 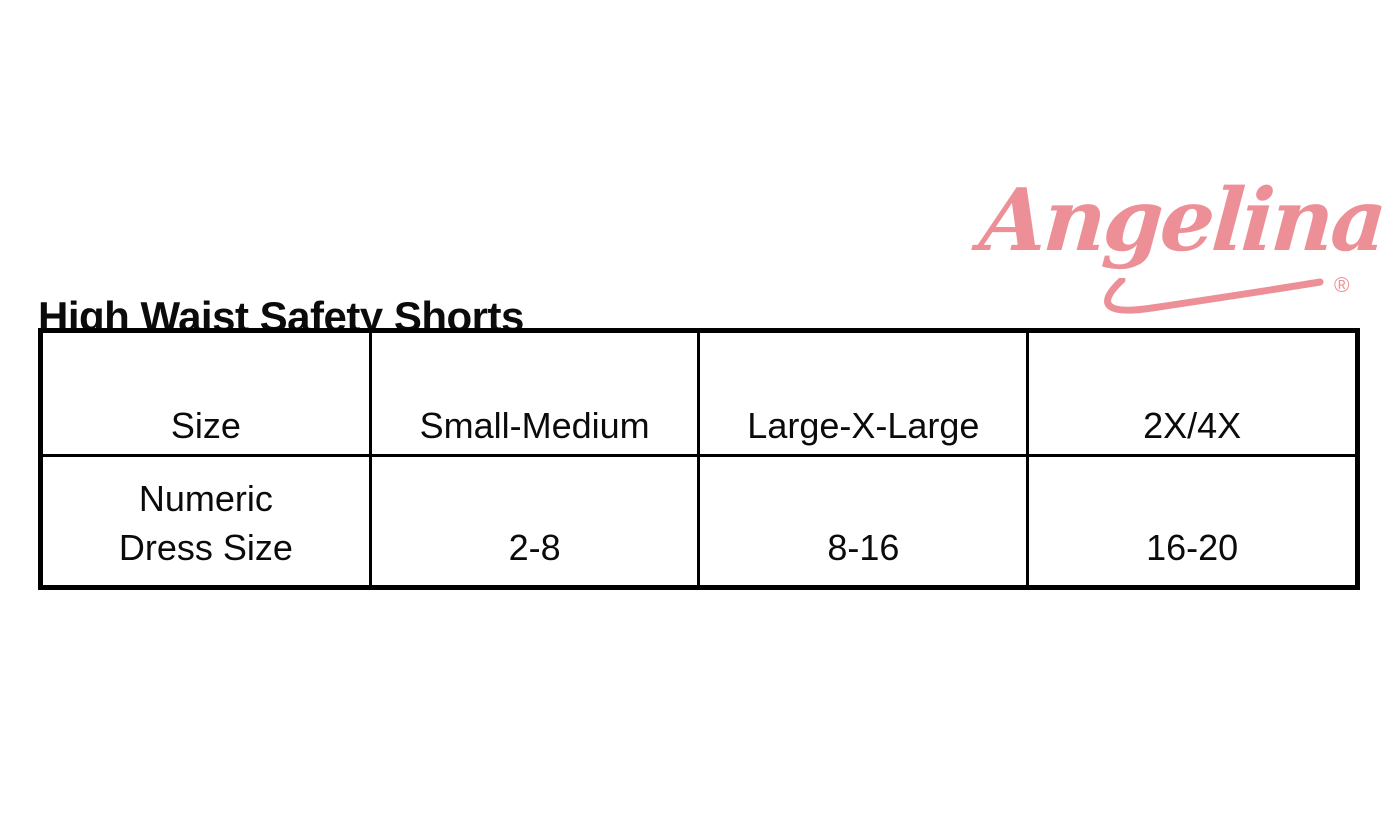 What do you see at coordinates (205, 548) in the screenshot?
I see `row-label-line2: Dress Size` at bounding box center [205, 548].